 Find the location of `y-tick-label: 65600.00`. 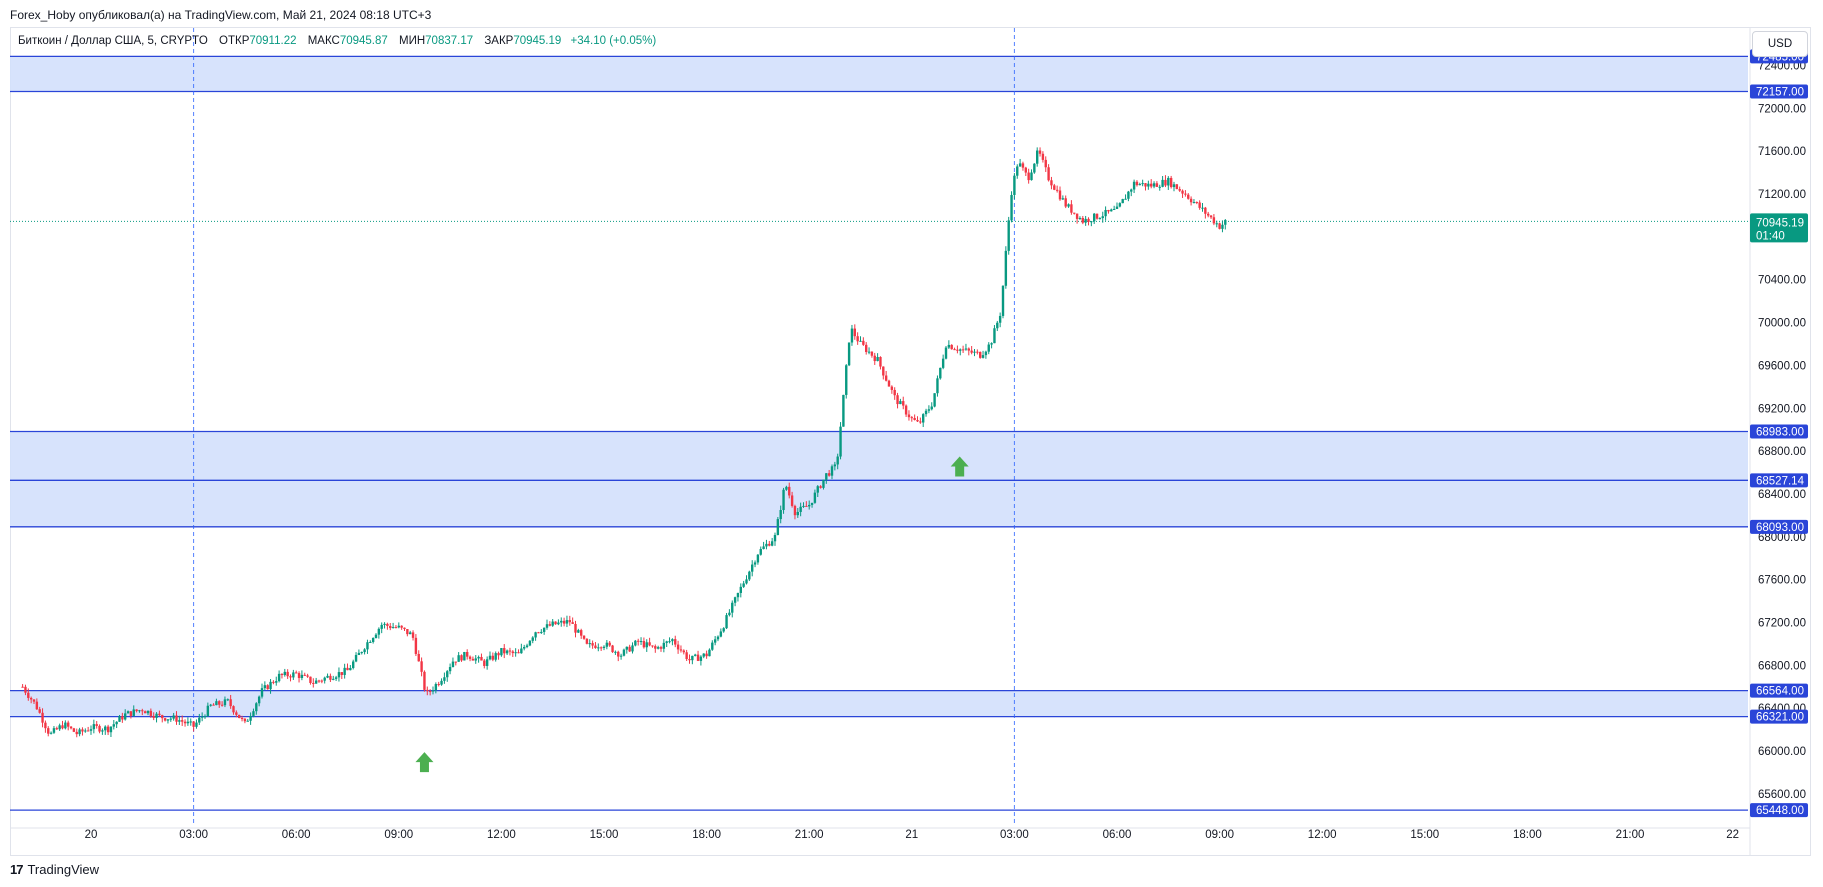

y-tick-label: 65600.00 is located at coordinates (1782, 795).